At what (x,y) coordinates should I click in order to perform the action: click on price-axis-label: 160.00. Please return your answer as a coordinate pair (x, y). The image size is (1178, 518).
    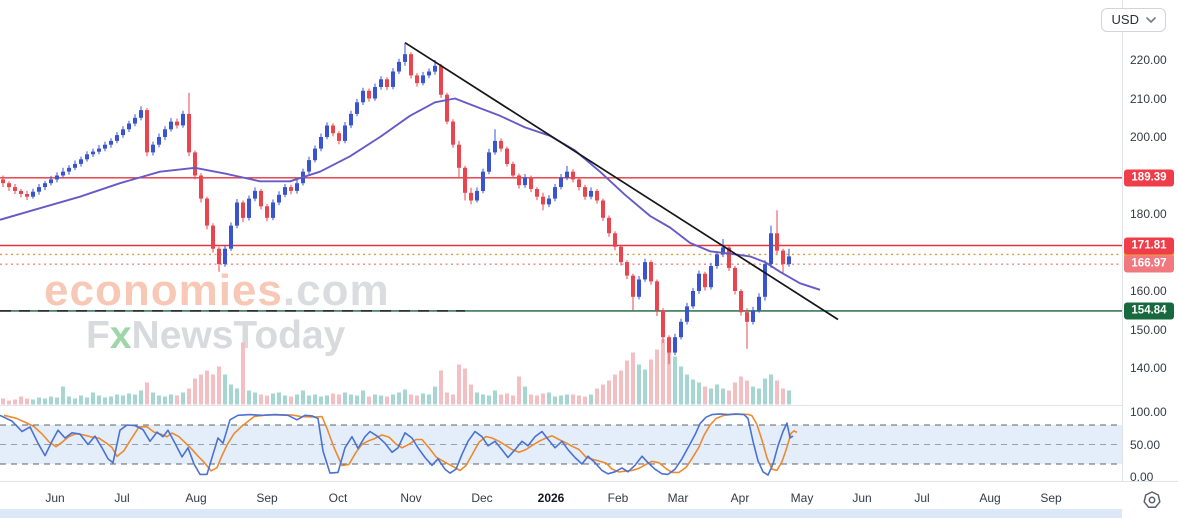
    Looking at the image, I should click on (1148, 291).